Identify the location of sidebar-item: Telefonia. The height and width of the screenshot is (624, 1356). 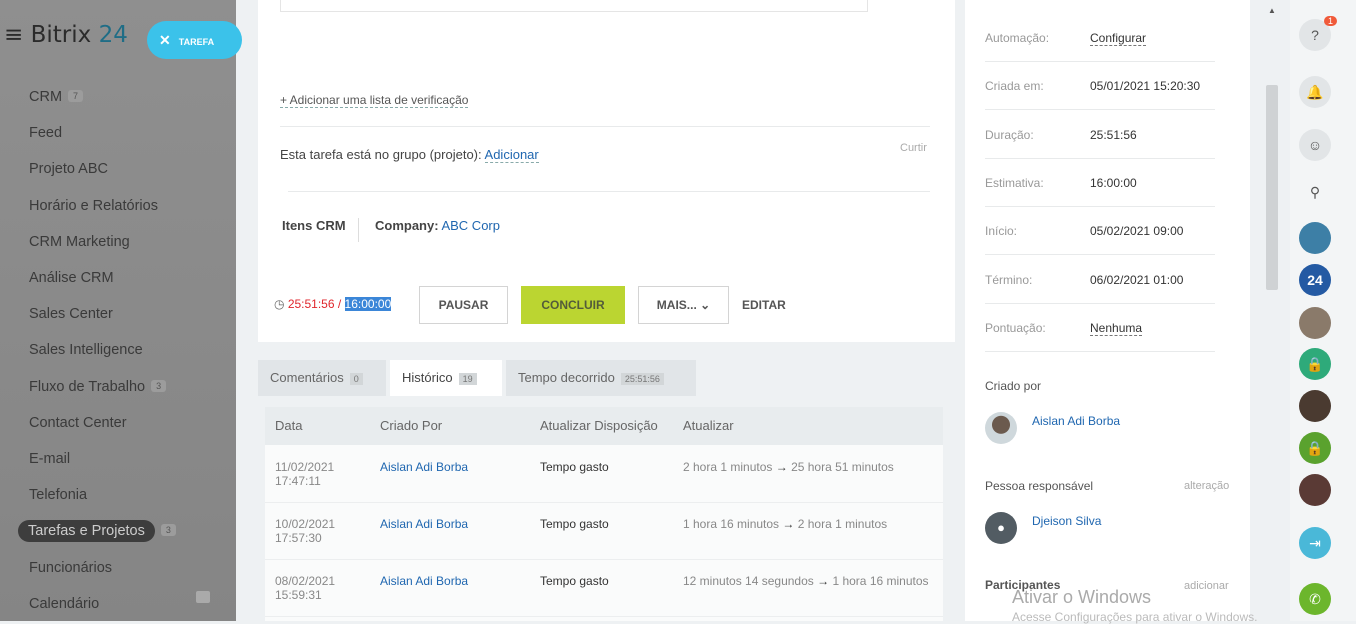
(58, 495).